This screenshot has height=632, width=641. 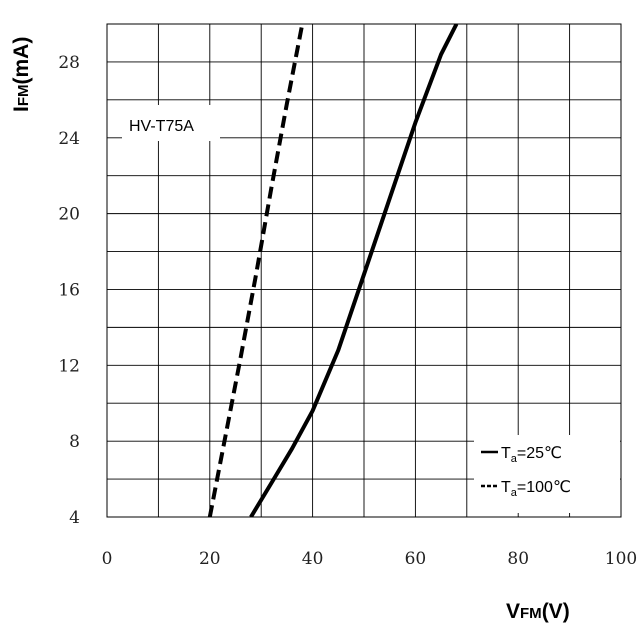 I want to click on annotation-background, so click(x=171, y=123).